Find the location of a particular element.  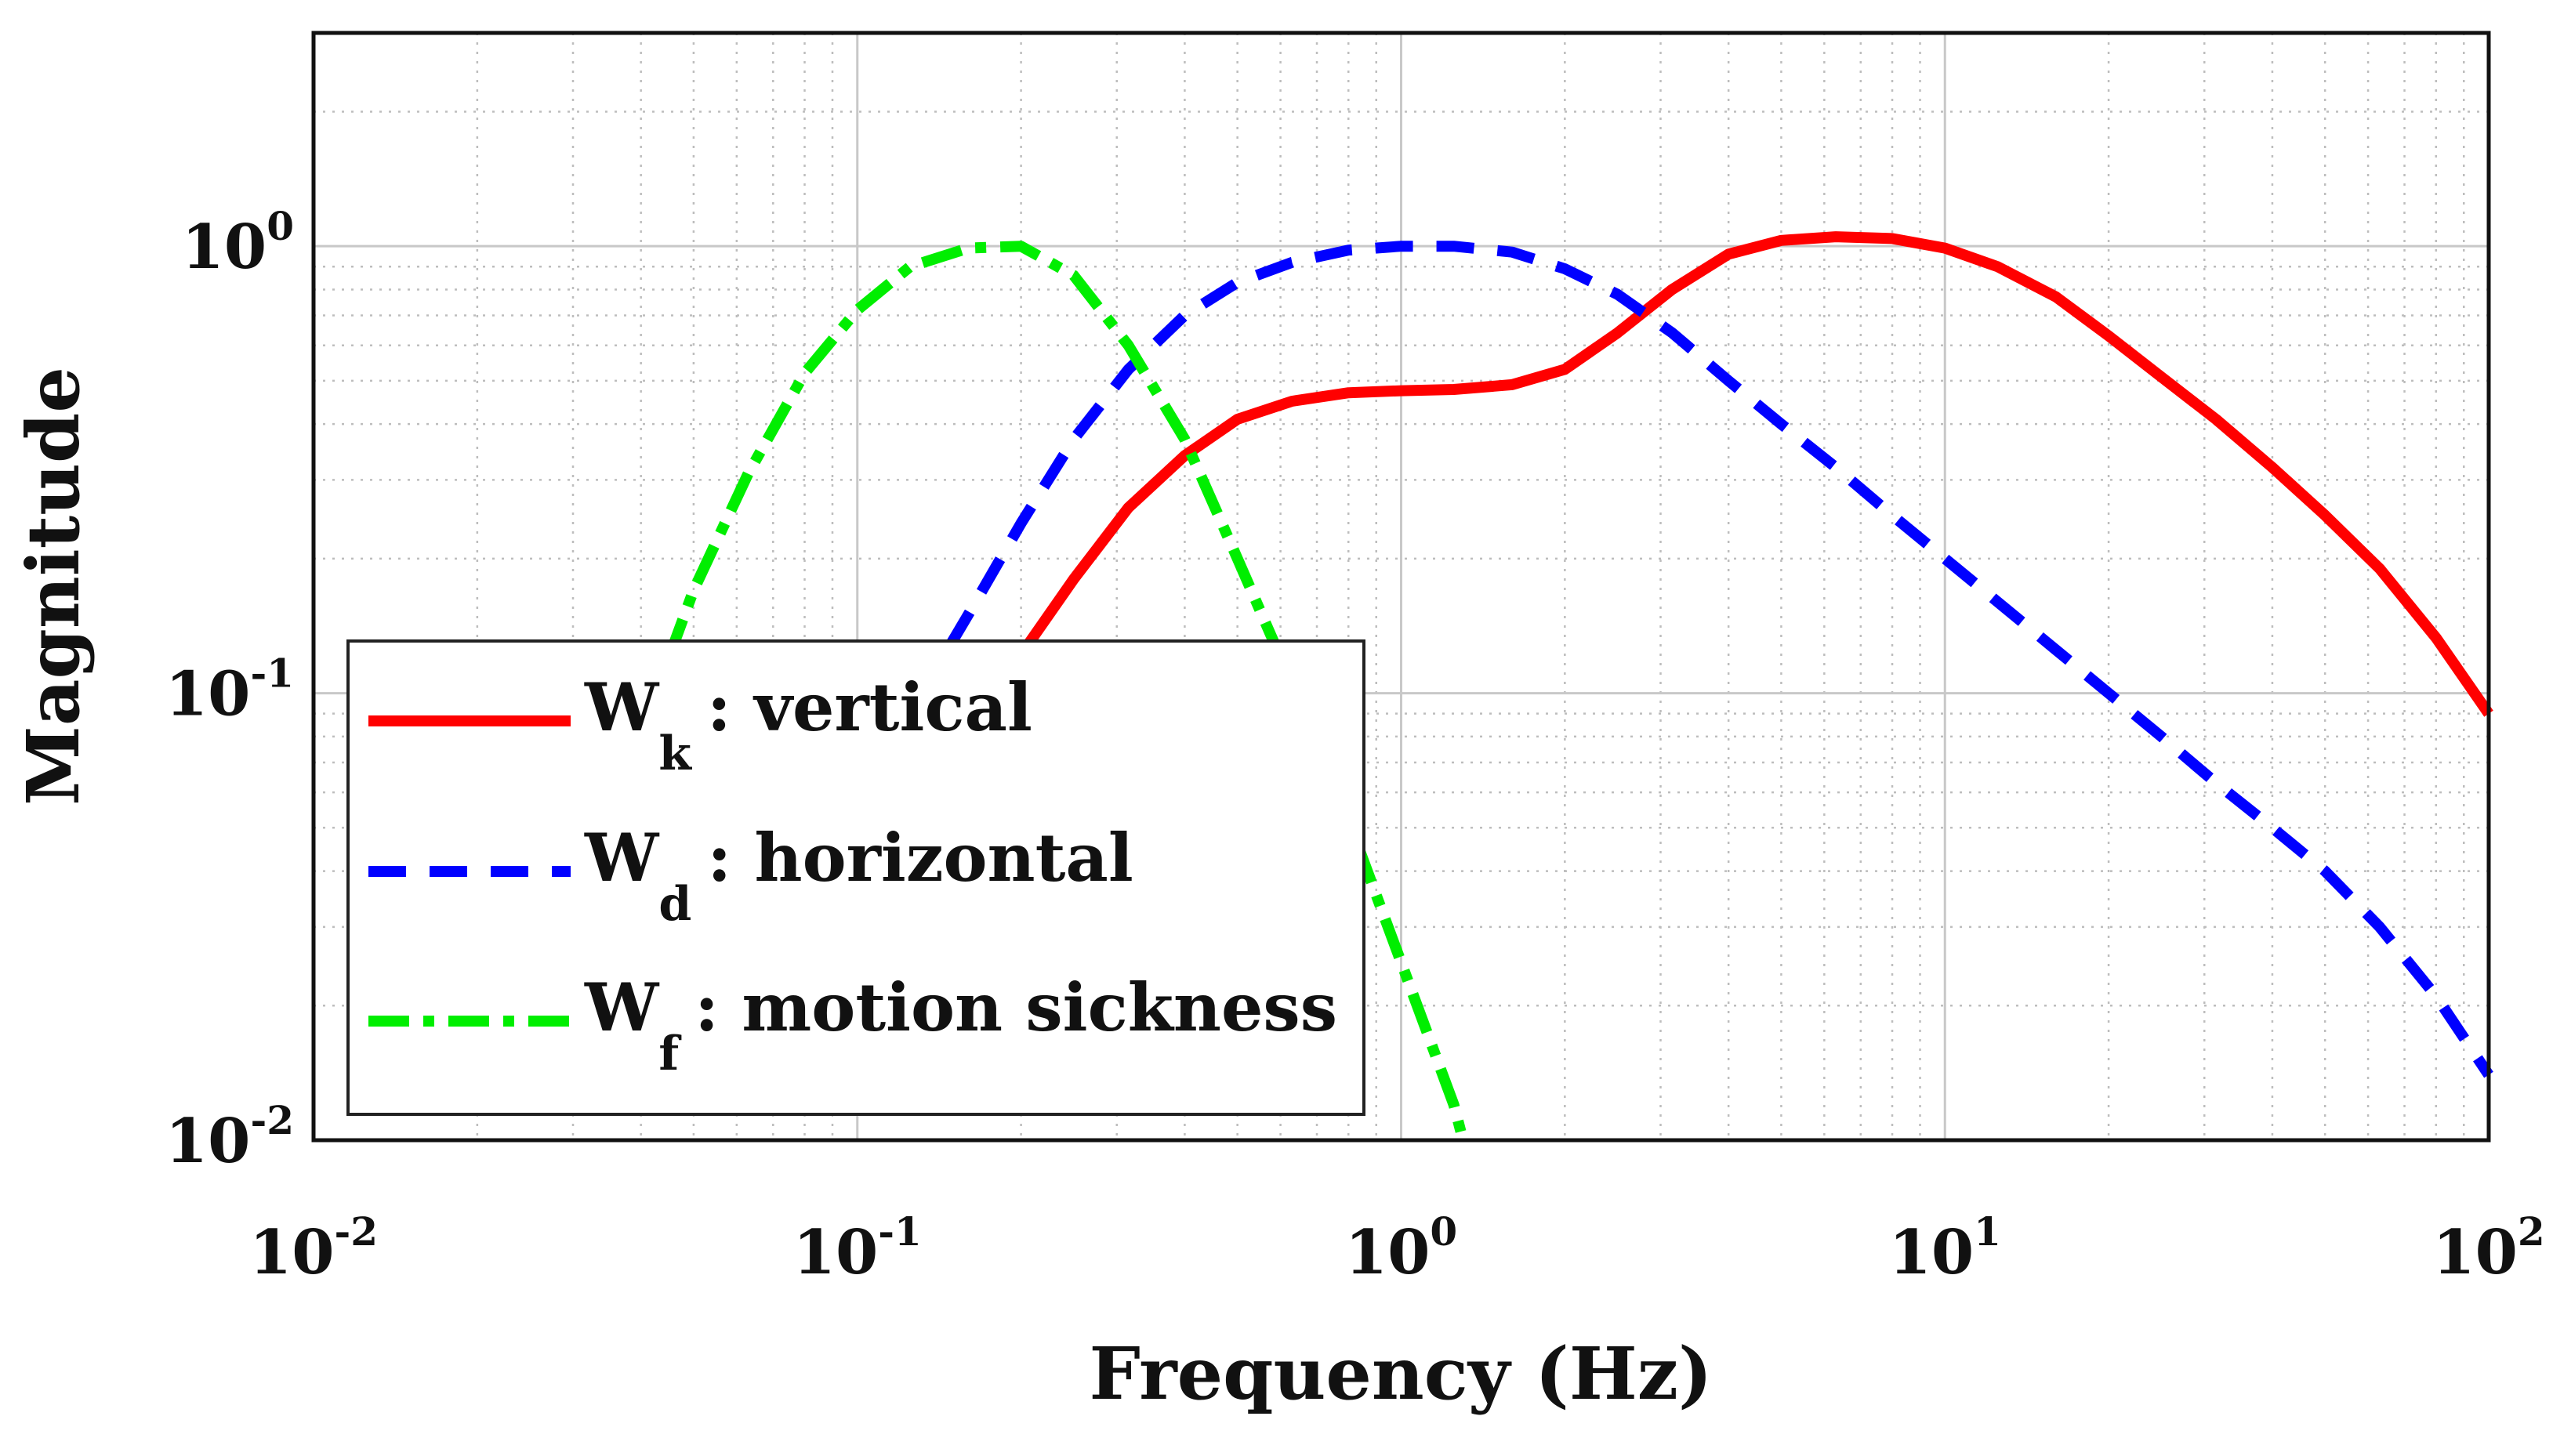

legend-label-wd: Wd: horizontal is located at coordinates (859, 875).